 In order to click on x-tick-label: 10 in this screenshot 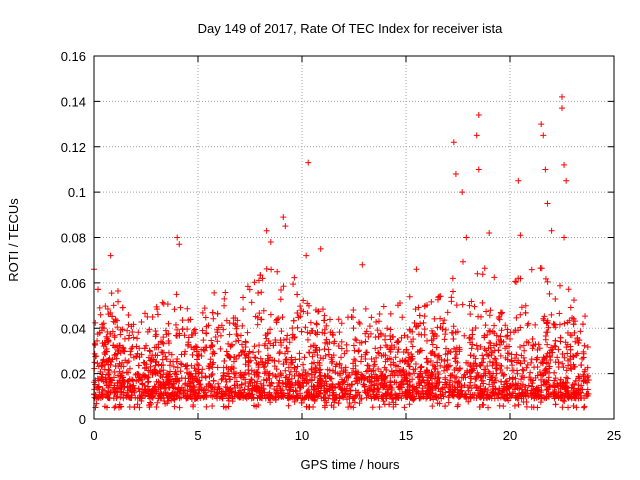, I will do `click(302, 435)`.